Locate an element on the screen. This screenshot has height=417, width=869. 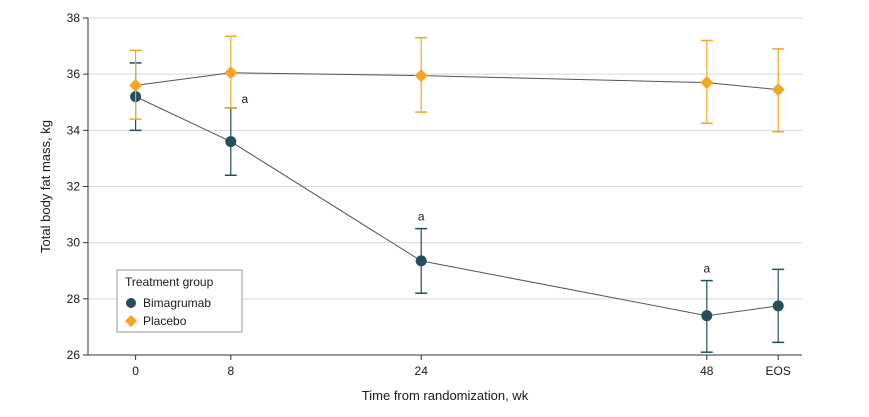
y-tick-label-30: 30 is located at coordinates (74, 243).